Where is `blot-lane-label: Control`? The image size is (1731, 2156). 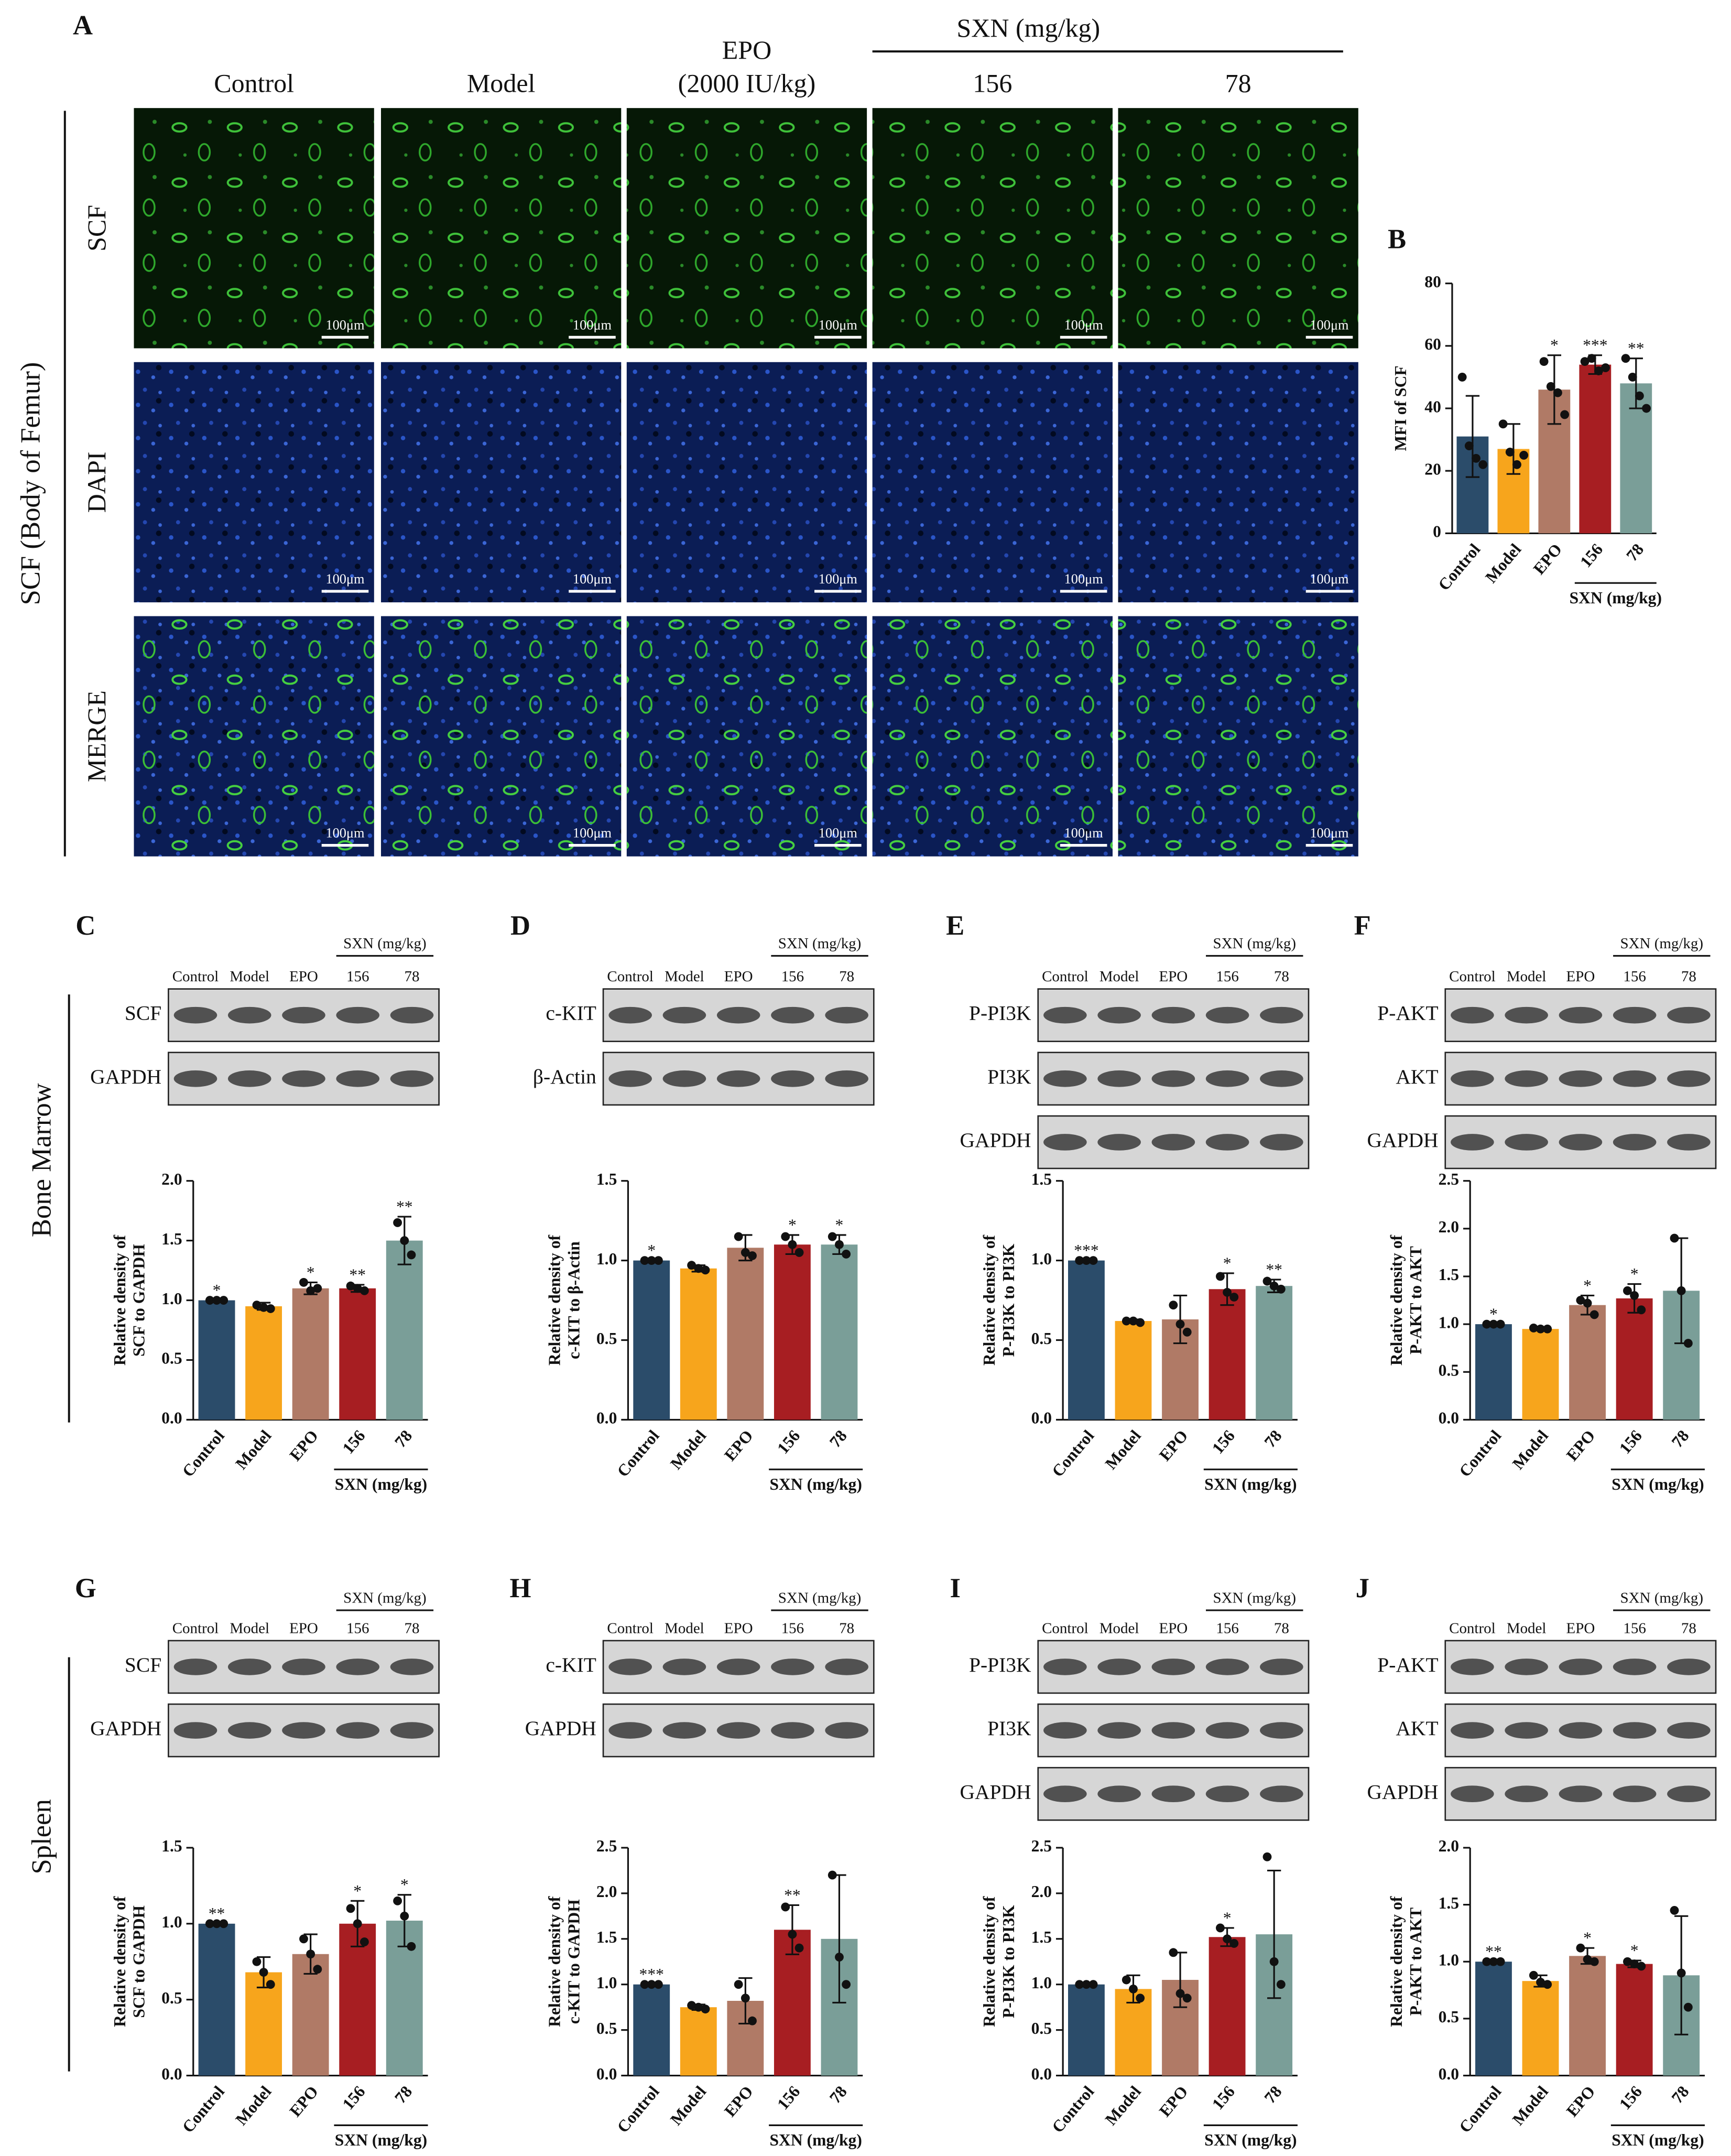
blot-lane-label: Control is located at coordinates (1472, 1628).